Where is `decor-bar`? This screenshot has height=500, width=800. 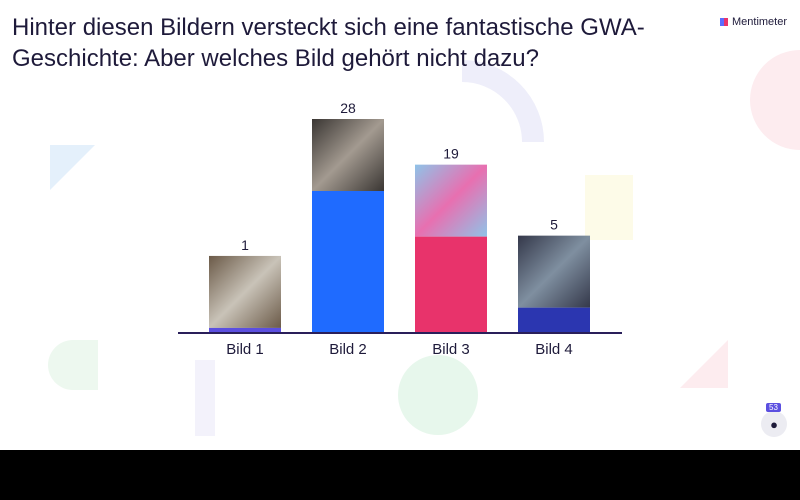 decor-bar is located at coordinates (205, 398).